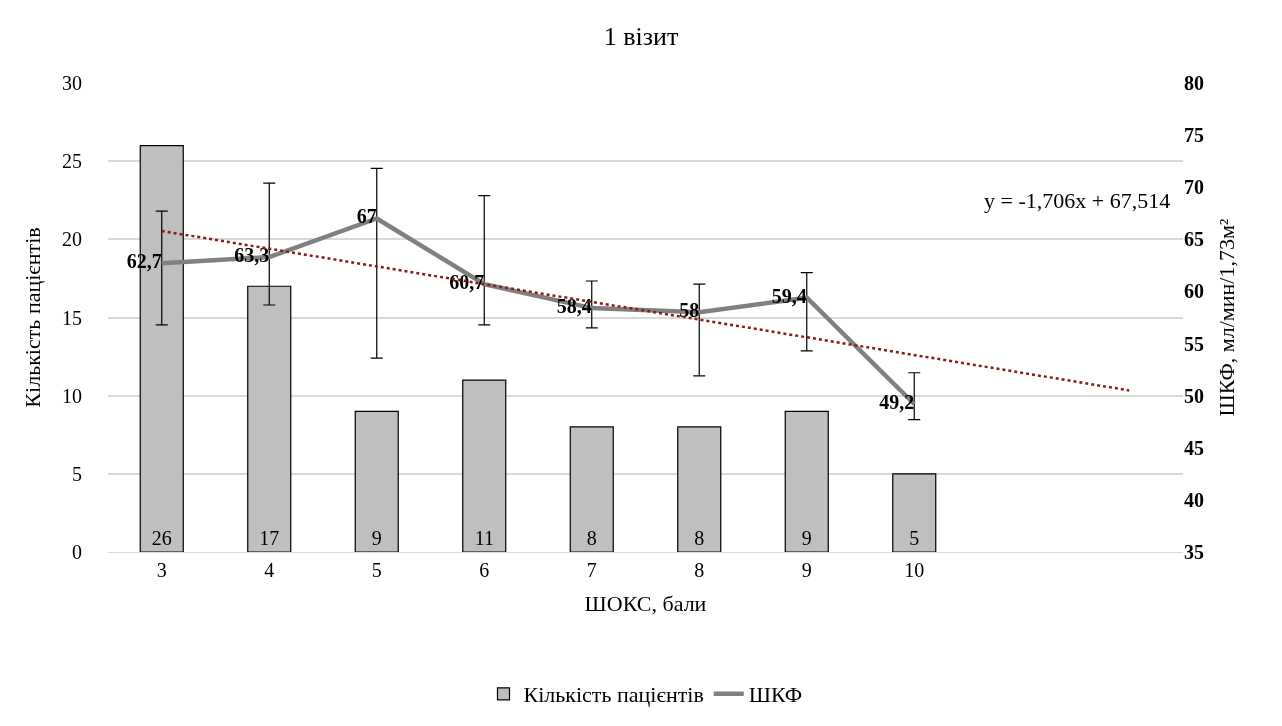 Image resolution: width=1282 pixels, height=726 pixels. Describe the element at coordinates (484, 570) in the screenshot. I see `x-tick-label: 6` at that location.